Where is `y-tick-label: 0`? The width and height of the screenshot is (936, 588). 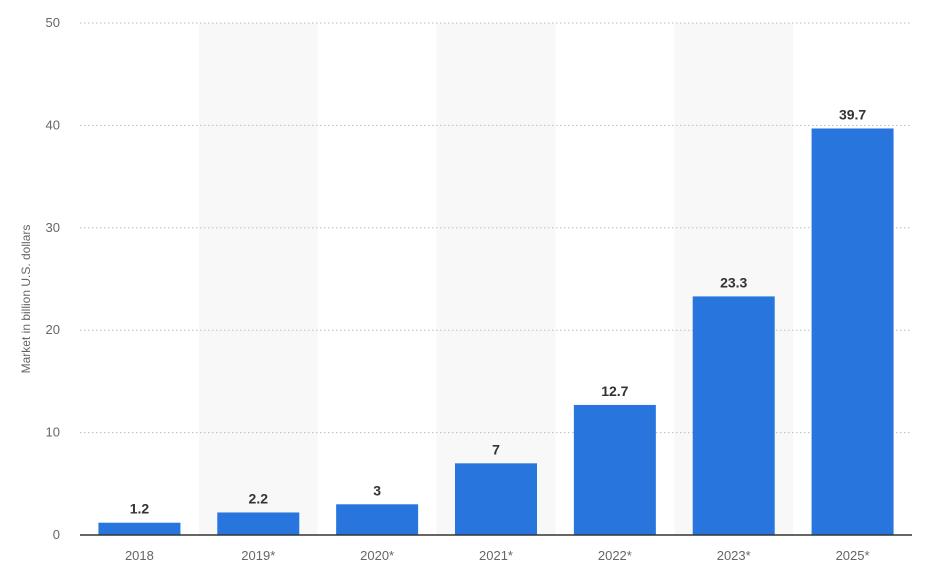 y-tick-label: 0 is located at coordinates (56, 534).